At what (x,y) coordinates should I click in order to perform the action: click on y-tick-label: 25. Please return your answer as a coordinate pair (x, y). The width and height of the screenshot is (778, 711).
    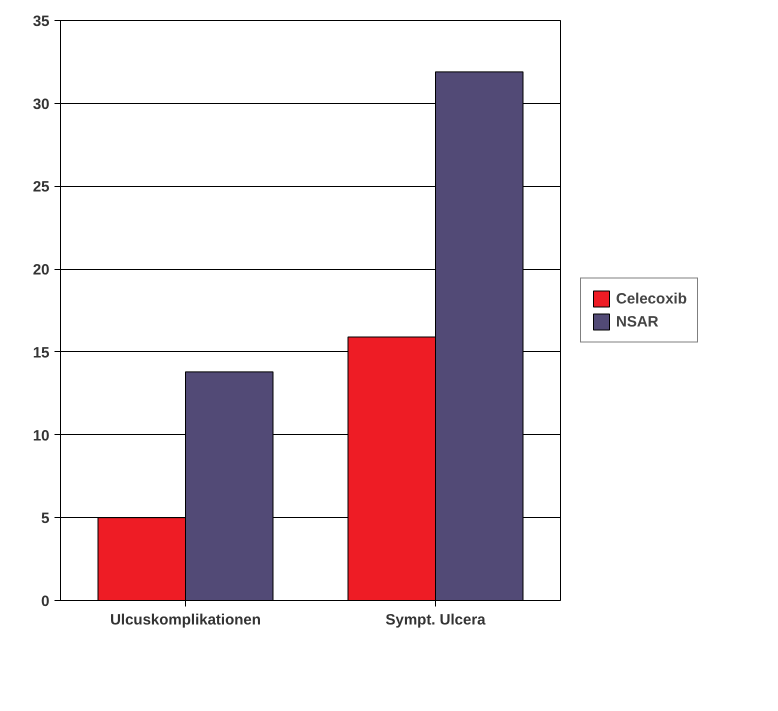
    Looking at the image, I should click on (41, 187).